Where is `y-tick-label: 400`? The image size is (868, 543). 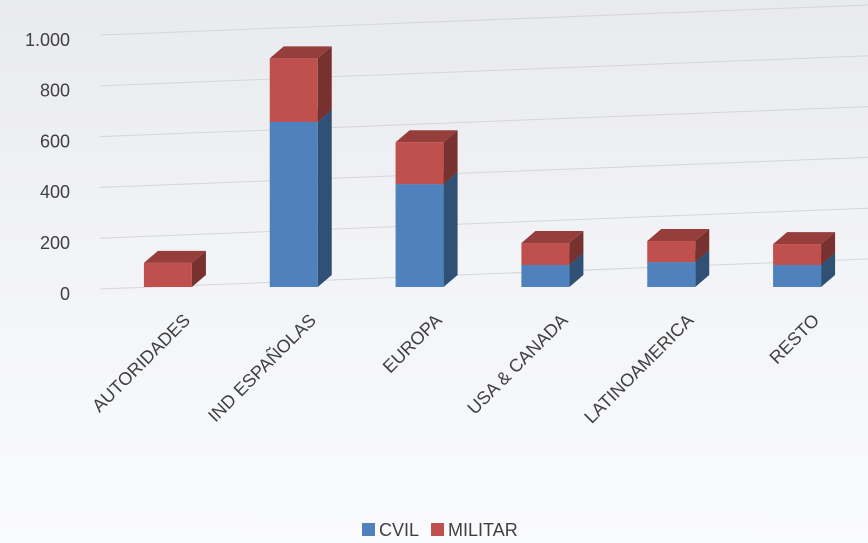
y-tick-label: 400 is located at coordinates (55, 192).